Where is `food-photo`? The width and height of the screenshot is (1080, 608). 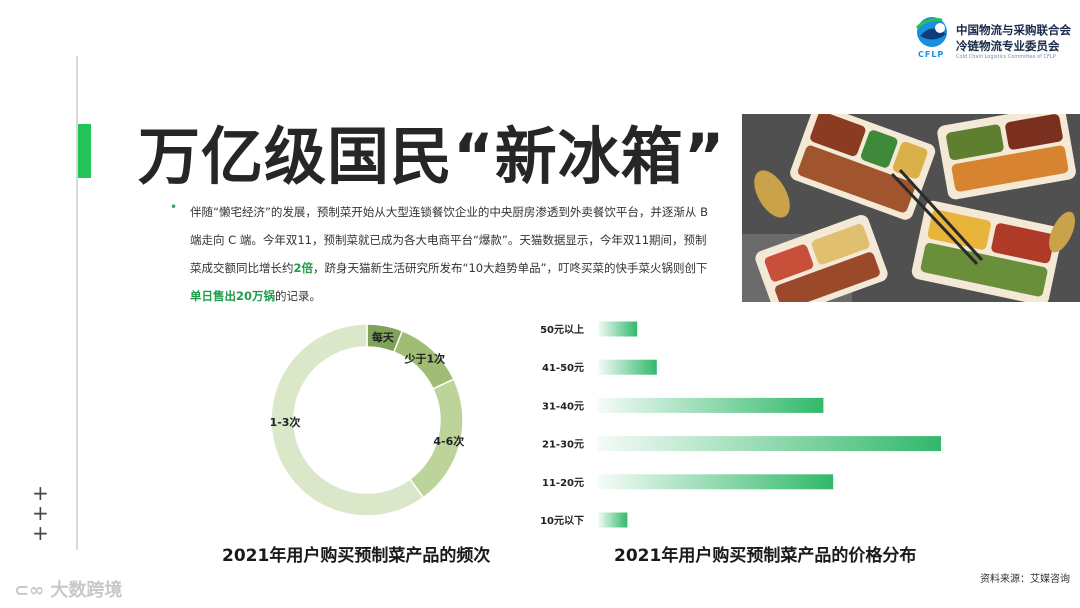
food-photo is located at coordinates (911, 208).